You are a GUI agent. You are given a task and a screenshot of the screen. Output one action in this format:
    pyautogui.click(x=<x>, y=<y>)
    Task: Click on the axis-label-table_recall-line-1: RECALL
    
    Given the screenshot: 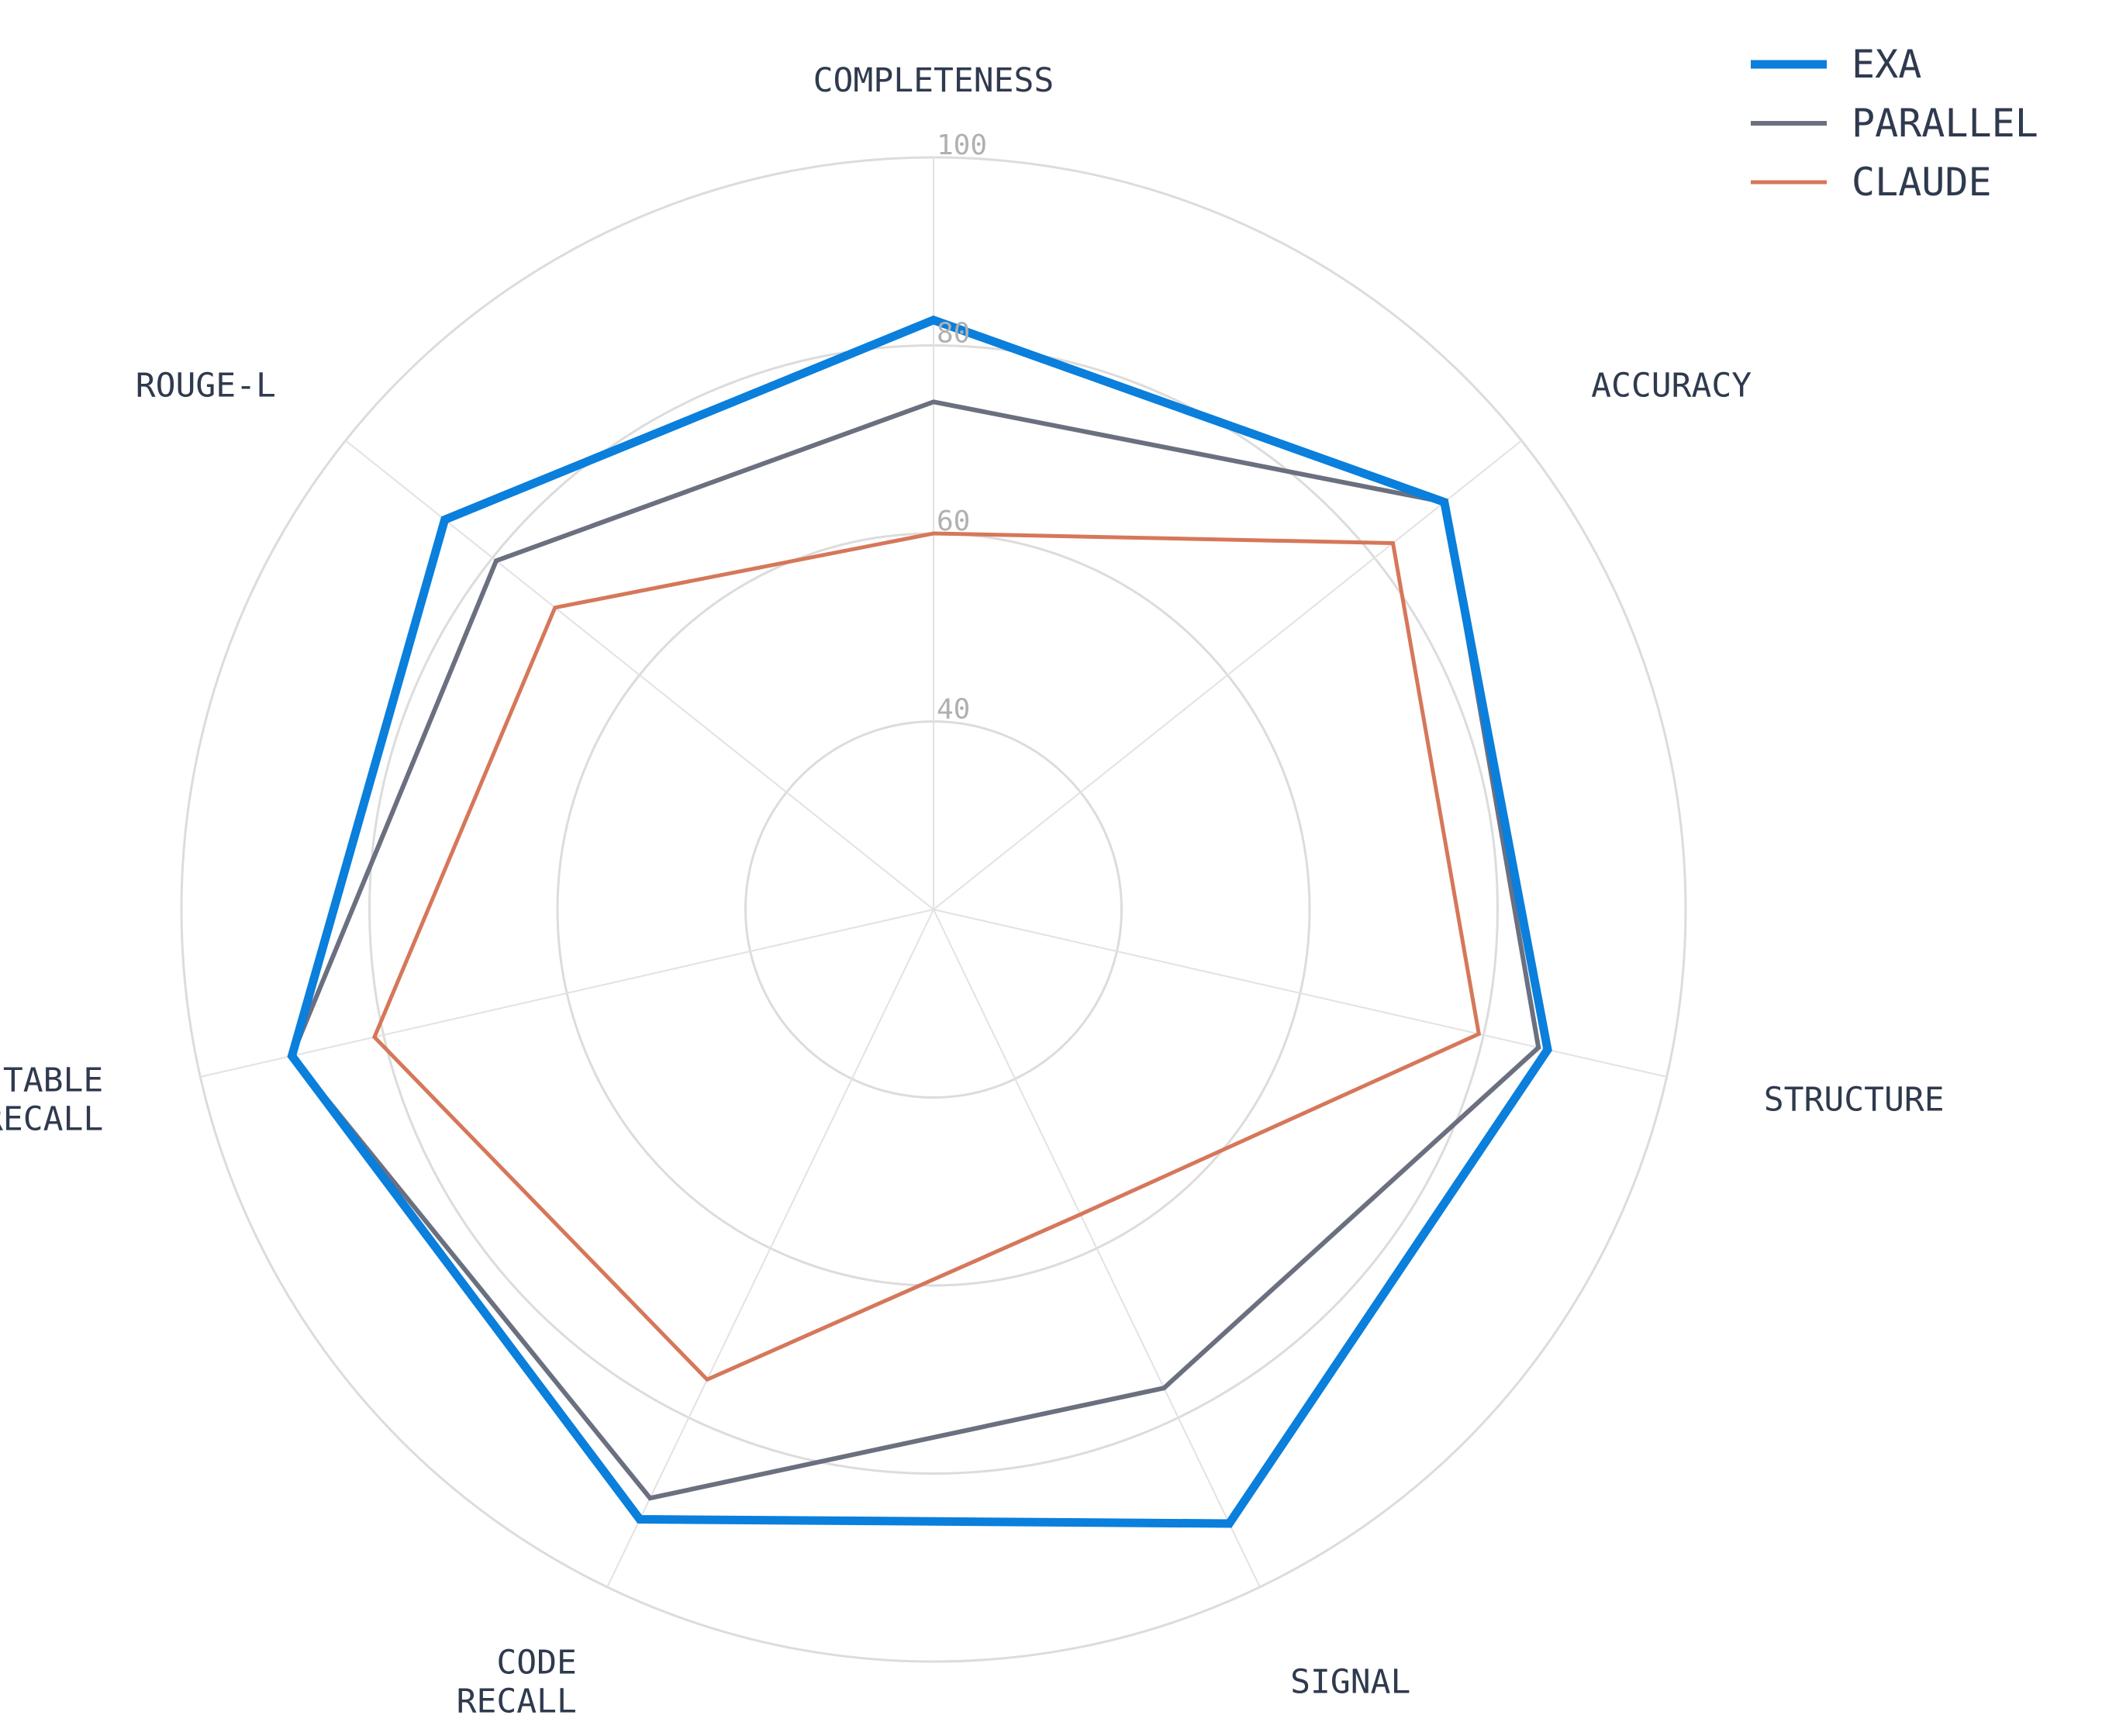 What is the action you would take?
    pyautogui.click(x=51, y=1118)
    